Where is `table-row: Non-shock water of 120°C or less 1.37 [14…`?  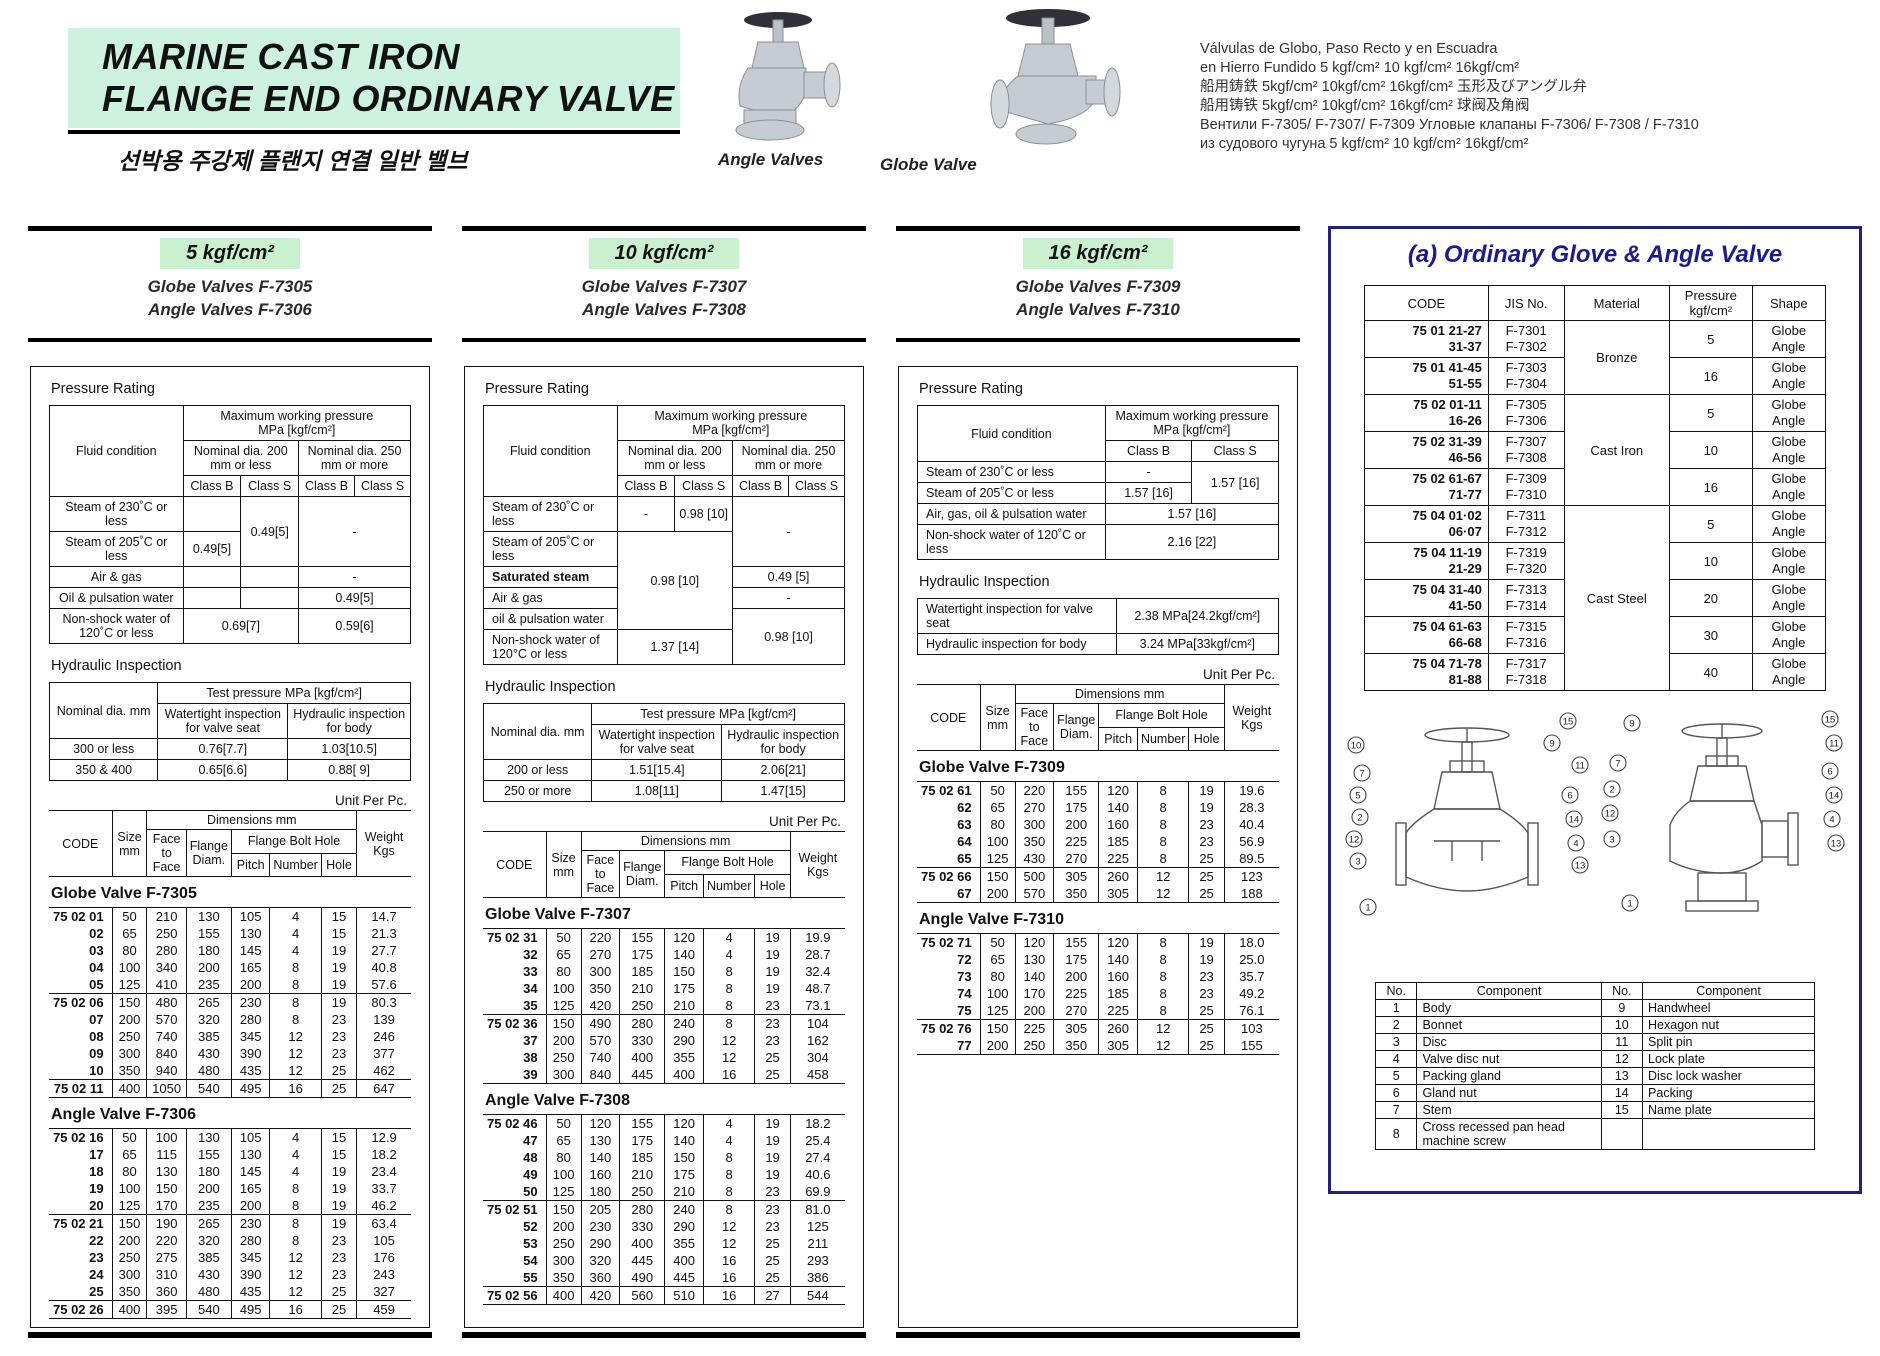
table-row: Non-shock water of 120°C or less 1.37 [14… is located at coordinates (664, 647).